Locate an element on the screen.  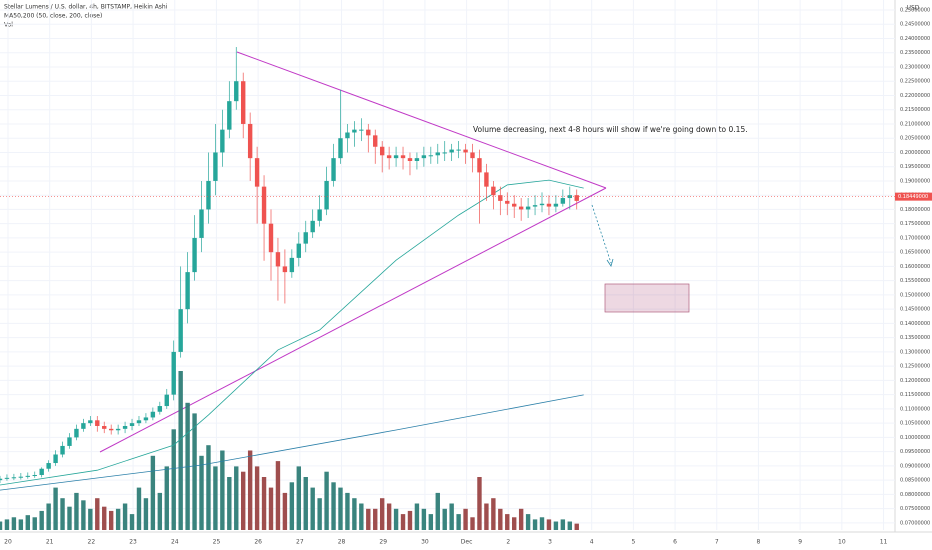
x-tick-label: 28 is located at coordinates (342, 542).